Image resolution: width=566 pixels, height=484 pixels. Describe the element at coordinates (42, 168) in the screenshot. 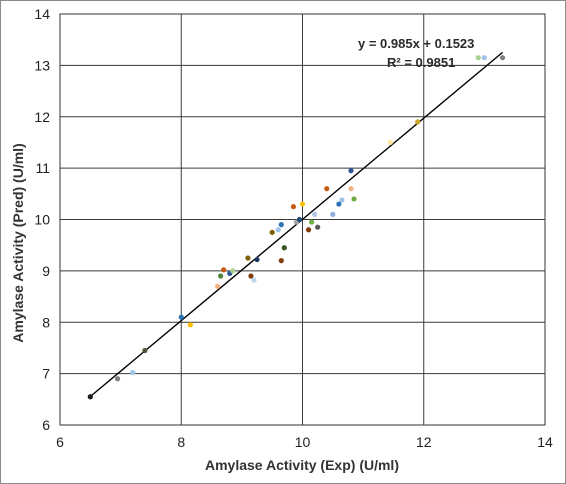

I see `y-tick-label: 11` at that location.